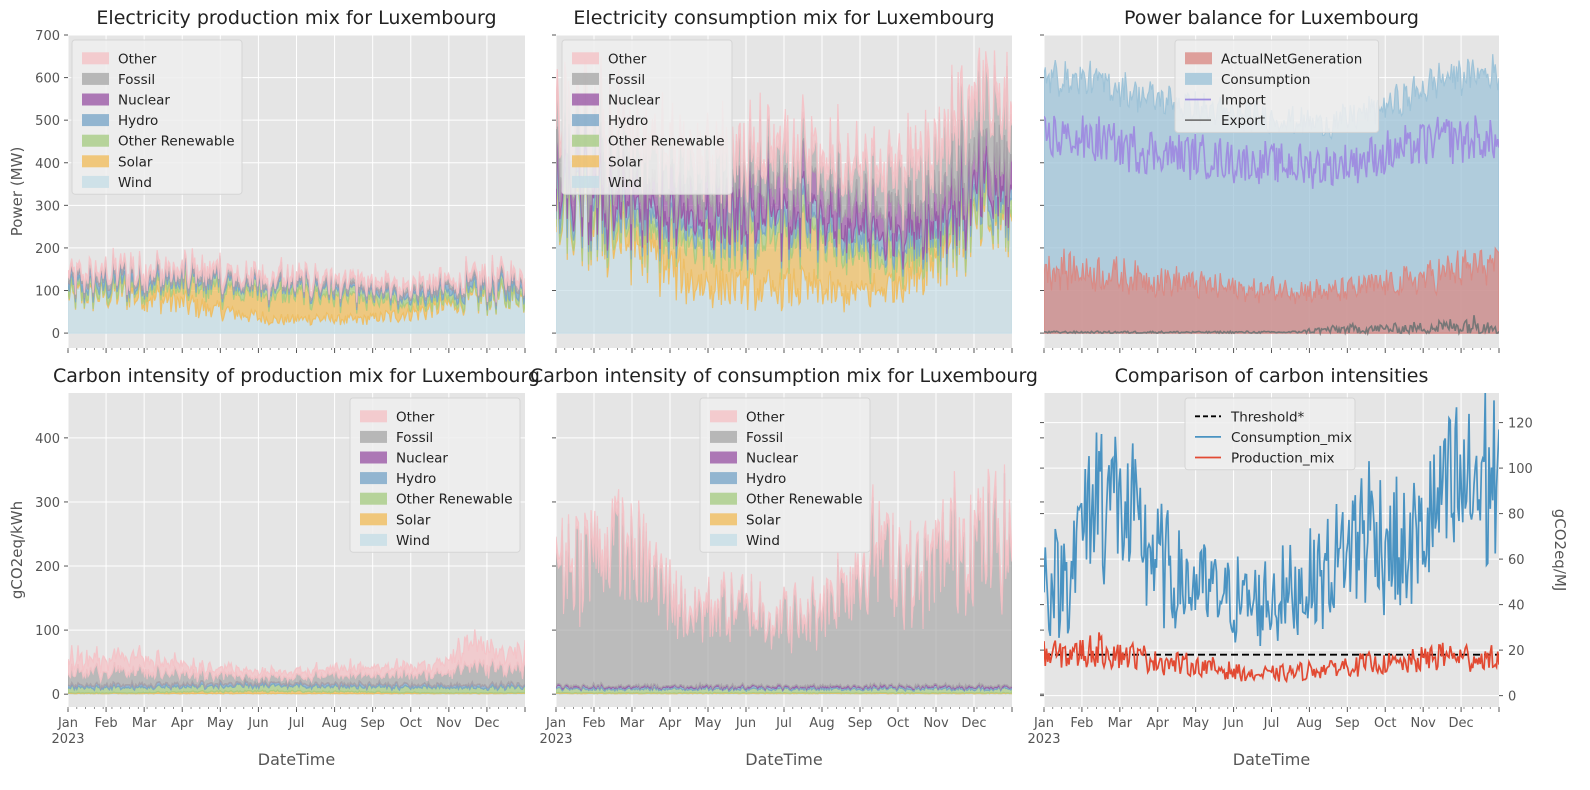 Image resolution: width=1590 pixels, height=790 pixels. I want to click on x-tick-label: Oct, so click(411, 723).